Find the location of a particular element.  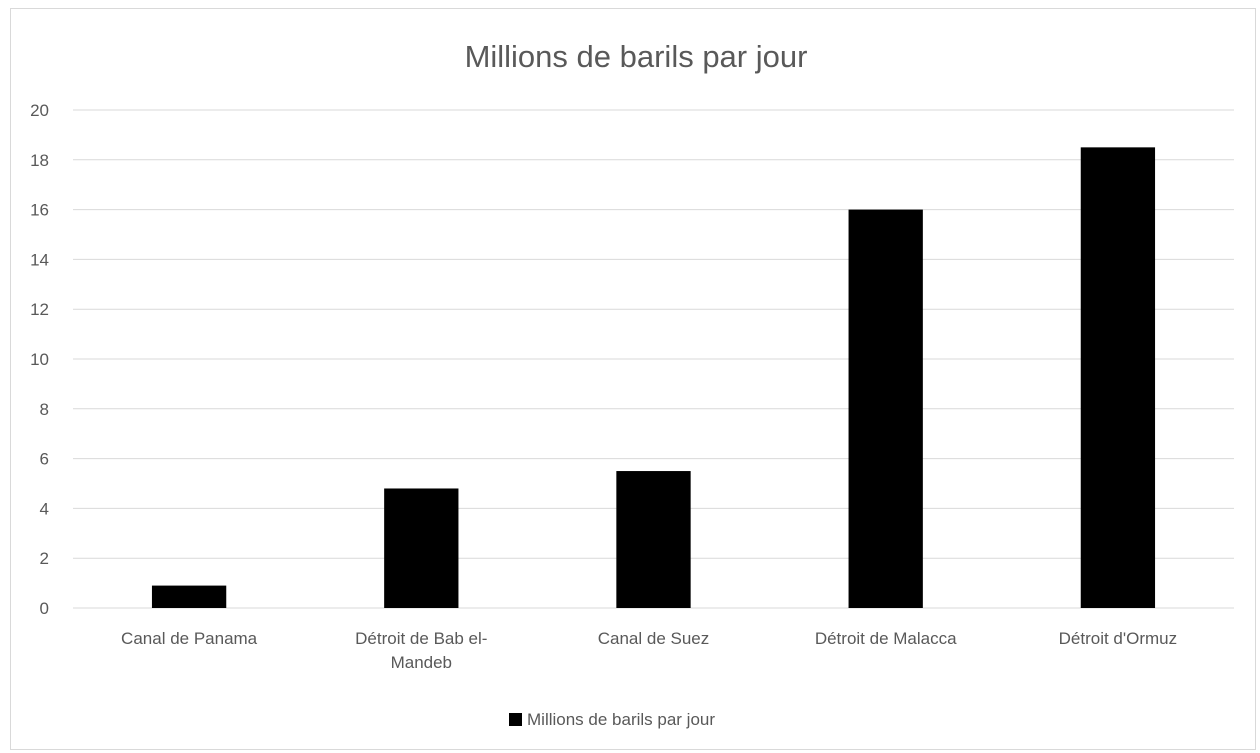

y-tick-label: 2 is located at coordinates (44, 558).